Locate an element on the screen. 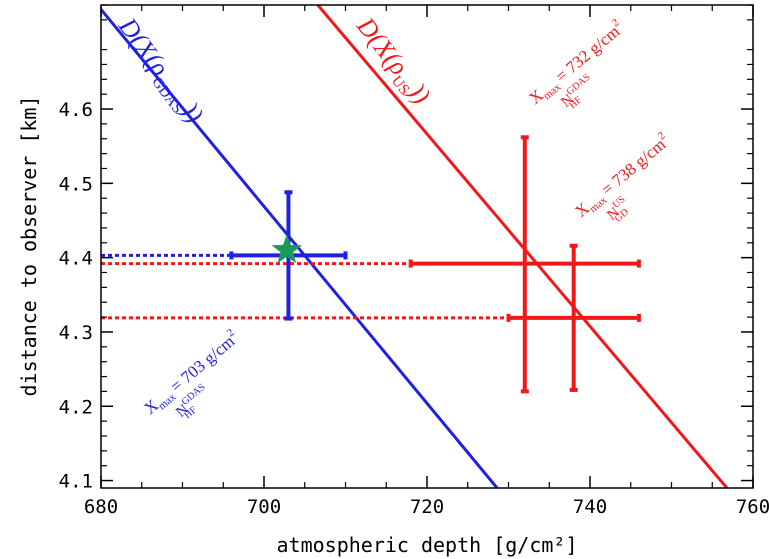  y-tick-label: 4.3 is located at coordinates (76, 333).